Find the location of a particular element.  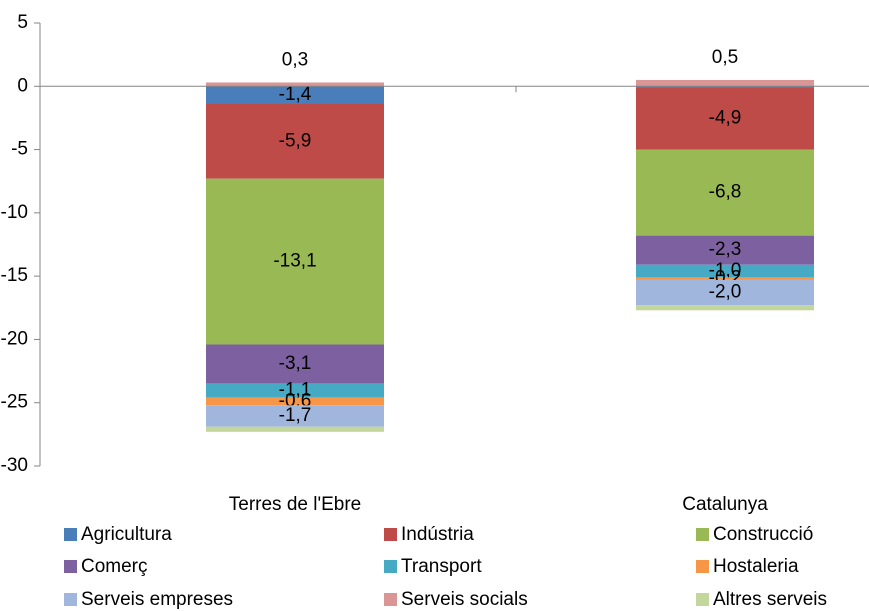

legend-label: Altres serveis is located at coordinates (770, 599).